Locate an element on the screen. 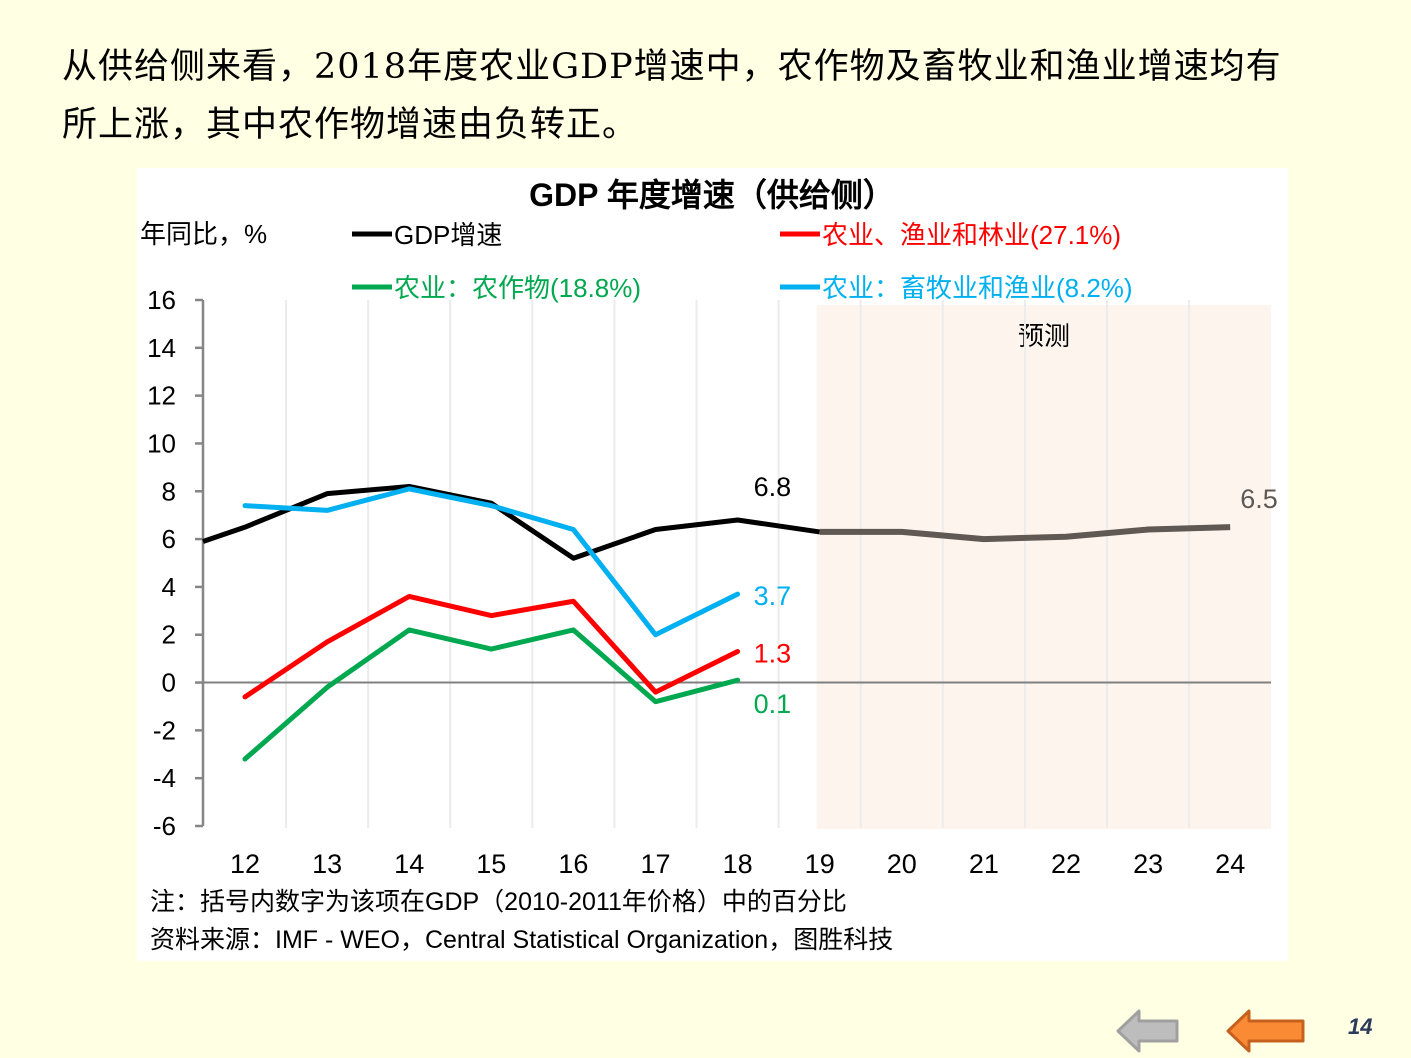 This screenshot has width=1411, height=1058. x-tick-label: 21 is located at coordinates (984, 864).